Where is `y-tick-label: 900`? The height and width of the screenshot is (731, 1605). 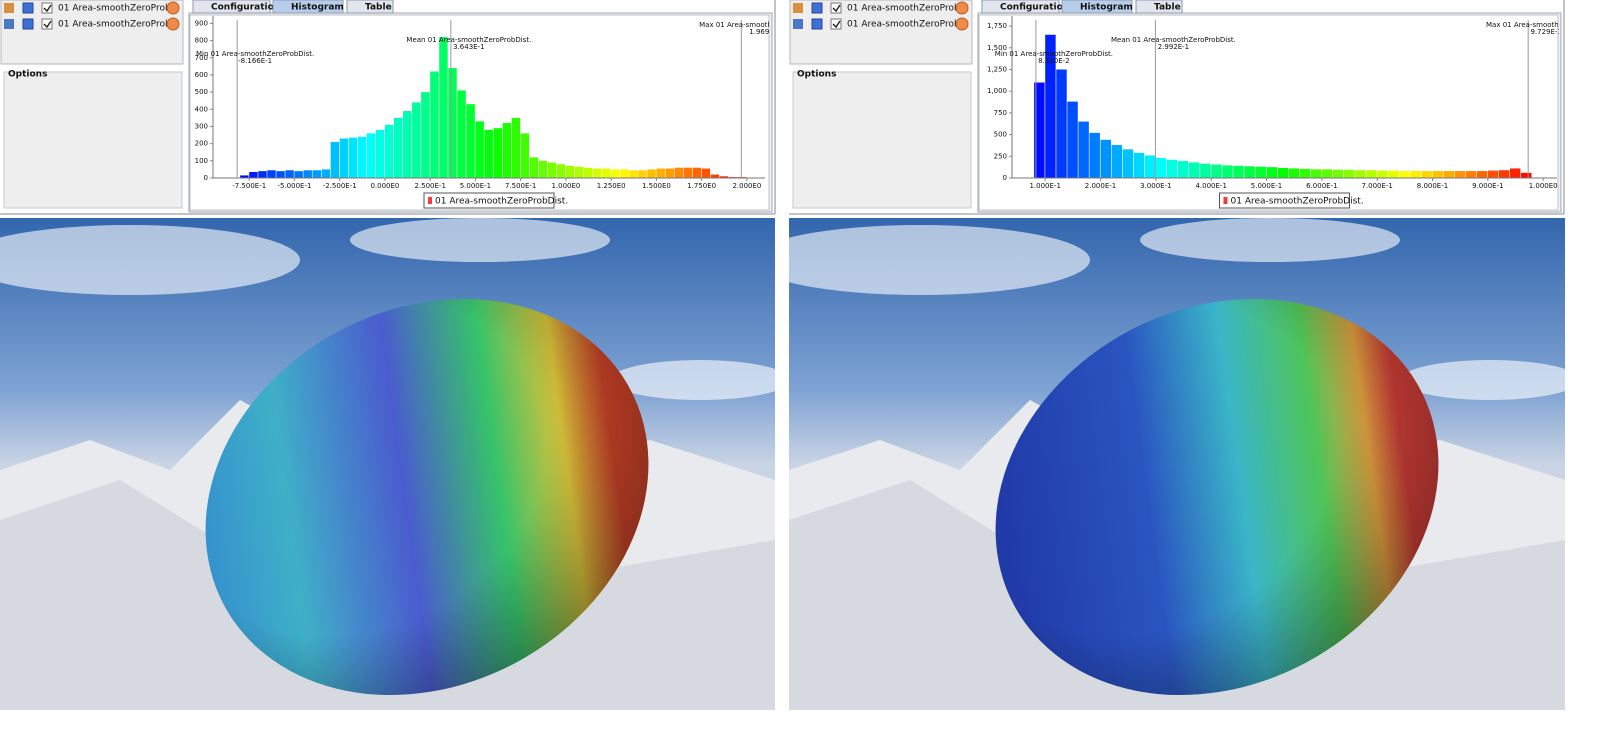 y-tick-label: 900 is located at coordinates (201, 23).